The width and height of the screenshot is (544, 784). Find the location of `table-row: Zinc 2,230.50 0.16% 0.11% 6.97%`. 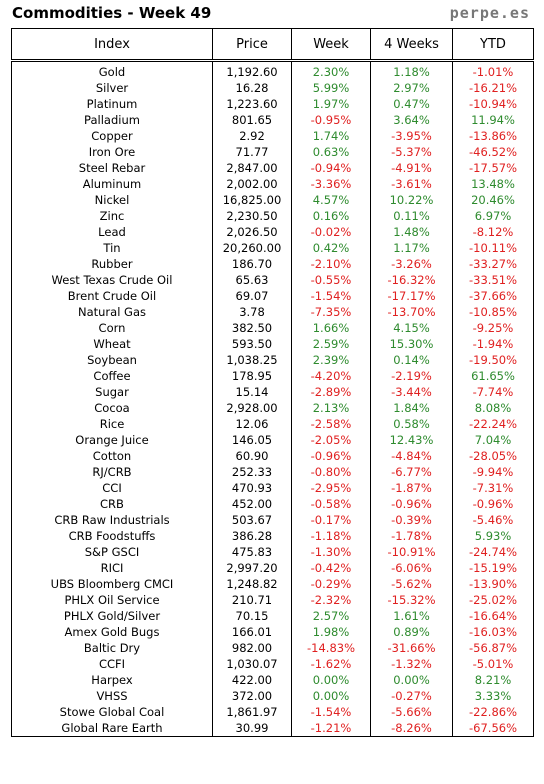

table-row: Zinc 2,230.50 0.16% 0.11% 6.97% is located at coordinates (272, 216).